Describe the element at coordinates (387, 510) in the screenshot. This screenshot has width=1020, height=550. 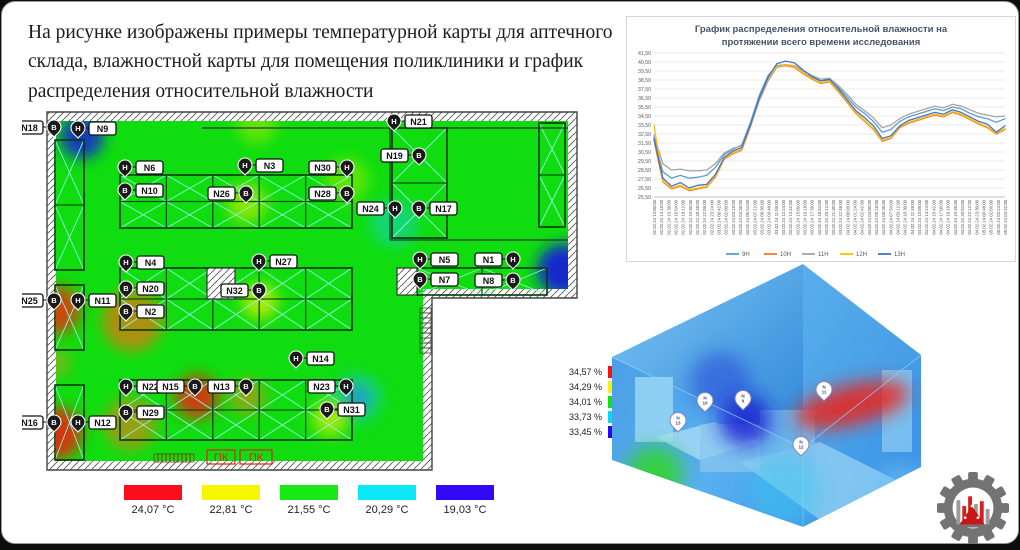
I see `temp-legend-label: 20,29 °C` at that location.